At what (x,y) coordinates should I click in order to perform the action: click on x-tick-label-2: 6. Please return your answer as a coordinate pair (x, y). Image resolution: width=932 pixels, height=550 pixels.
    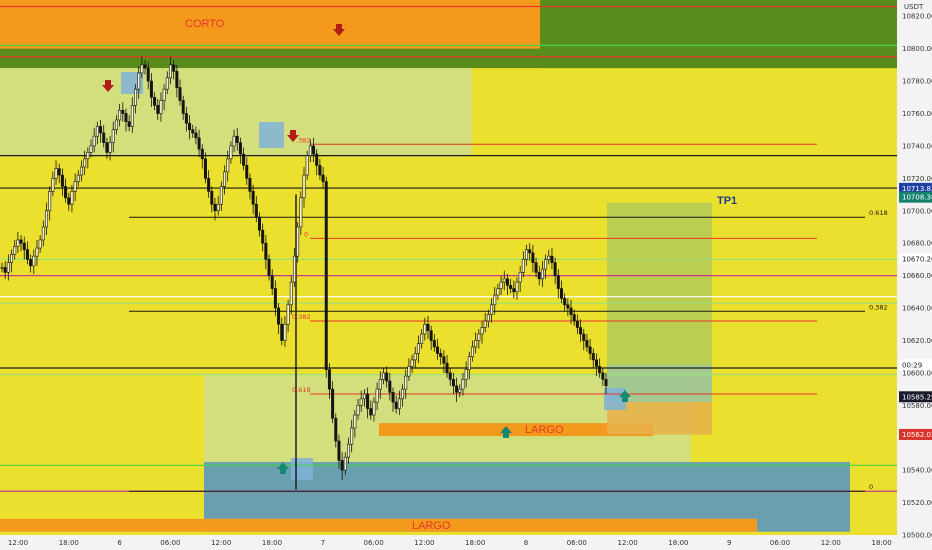
    Looking at the image, I should click on (119, 543).